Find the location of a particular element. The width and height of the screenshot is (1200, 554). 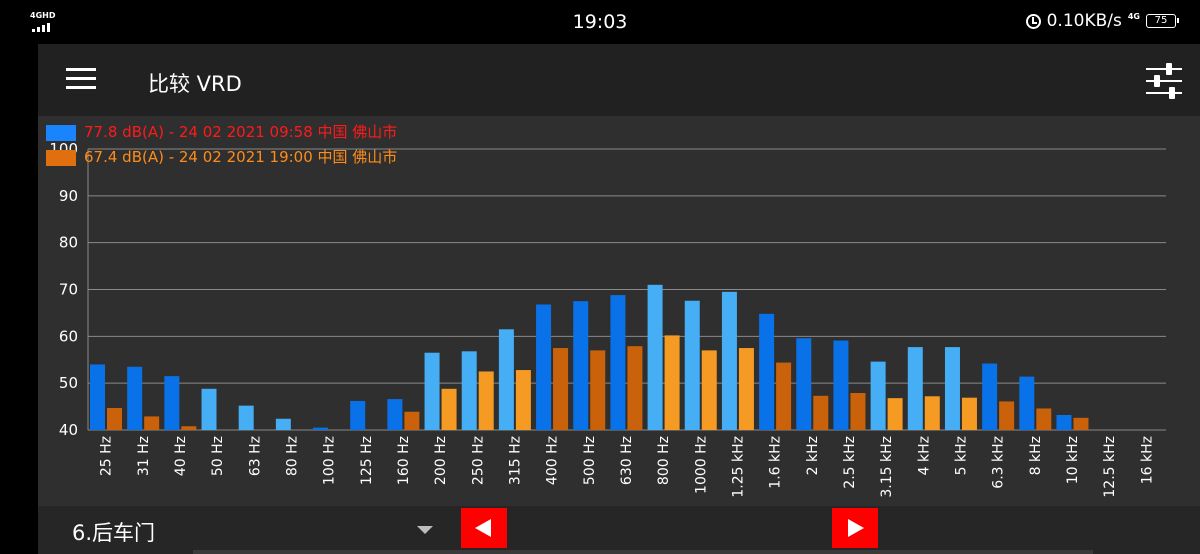

x-tick-label: 16 kHz is located at coordinates (1147, 460).